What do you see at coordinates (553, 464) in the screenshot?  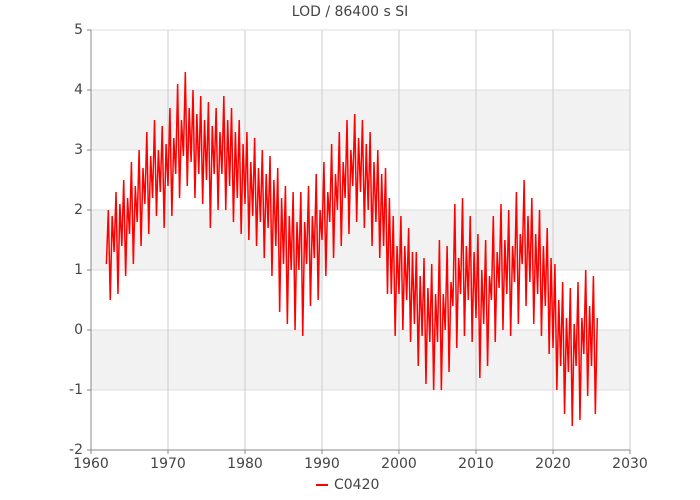 I see `x-tick-label: 2020` at bounding box center [553, 464].